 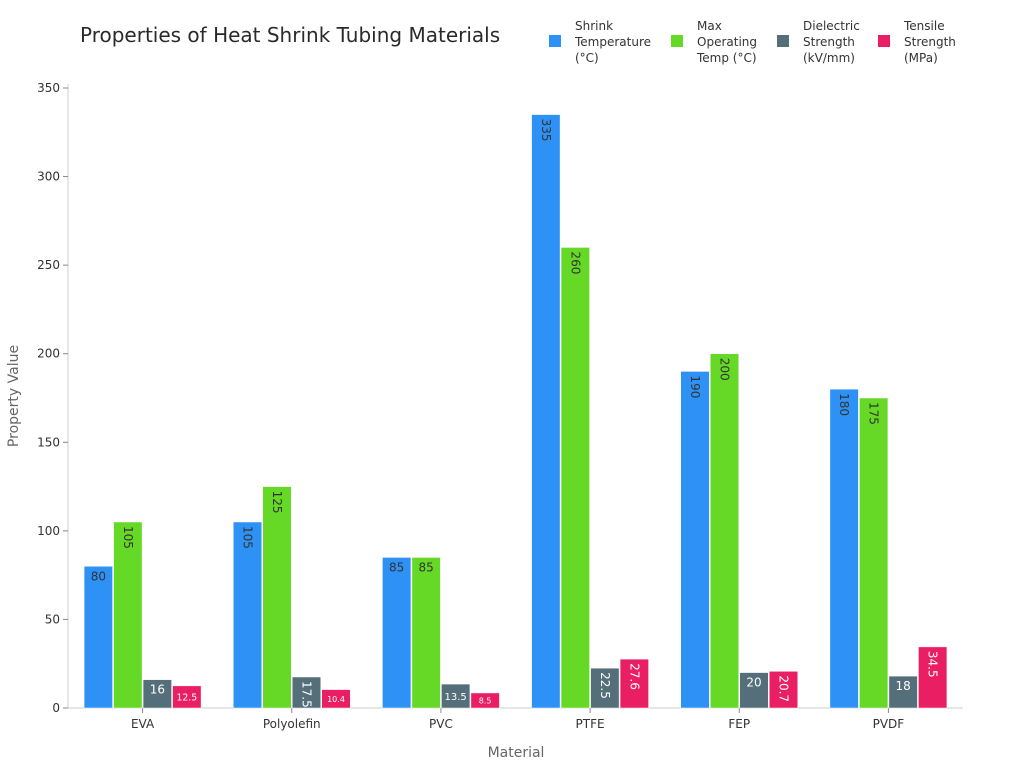 What do you see at coordinates (546, 130) in the screenshot?
I see `data-label: 335` at bounding box center [546, 130].